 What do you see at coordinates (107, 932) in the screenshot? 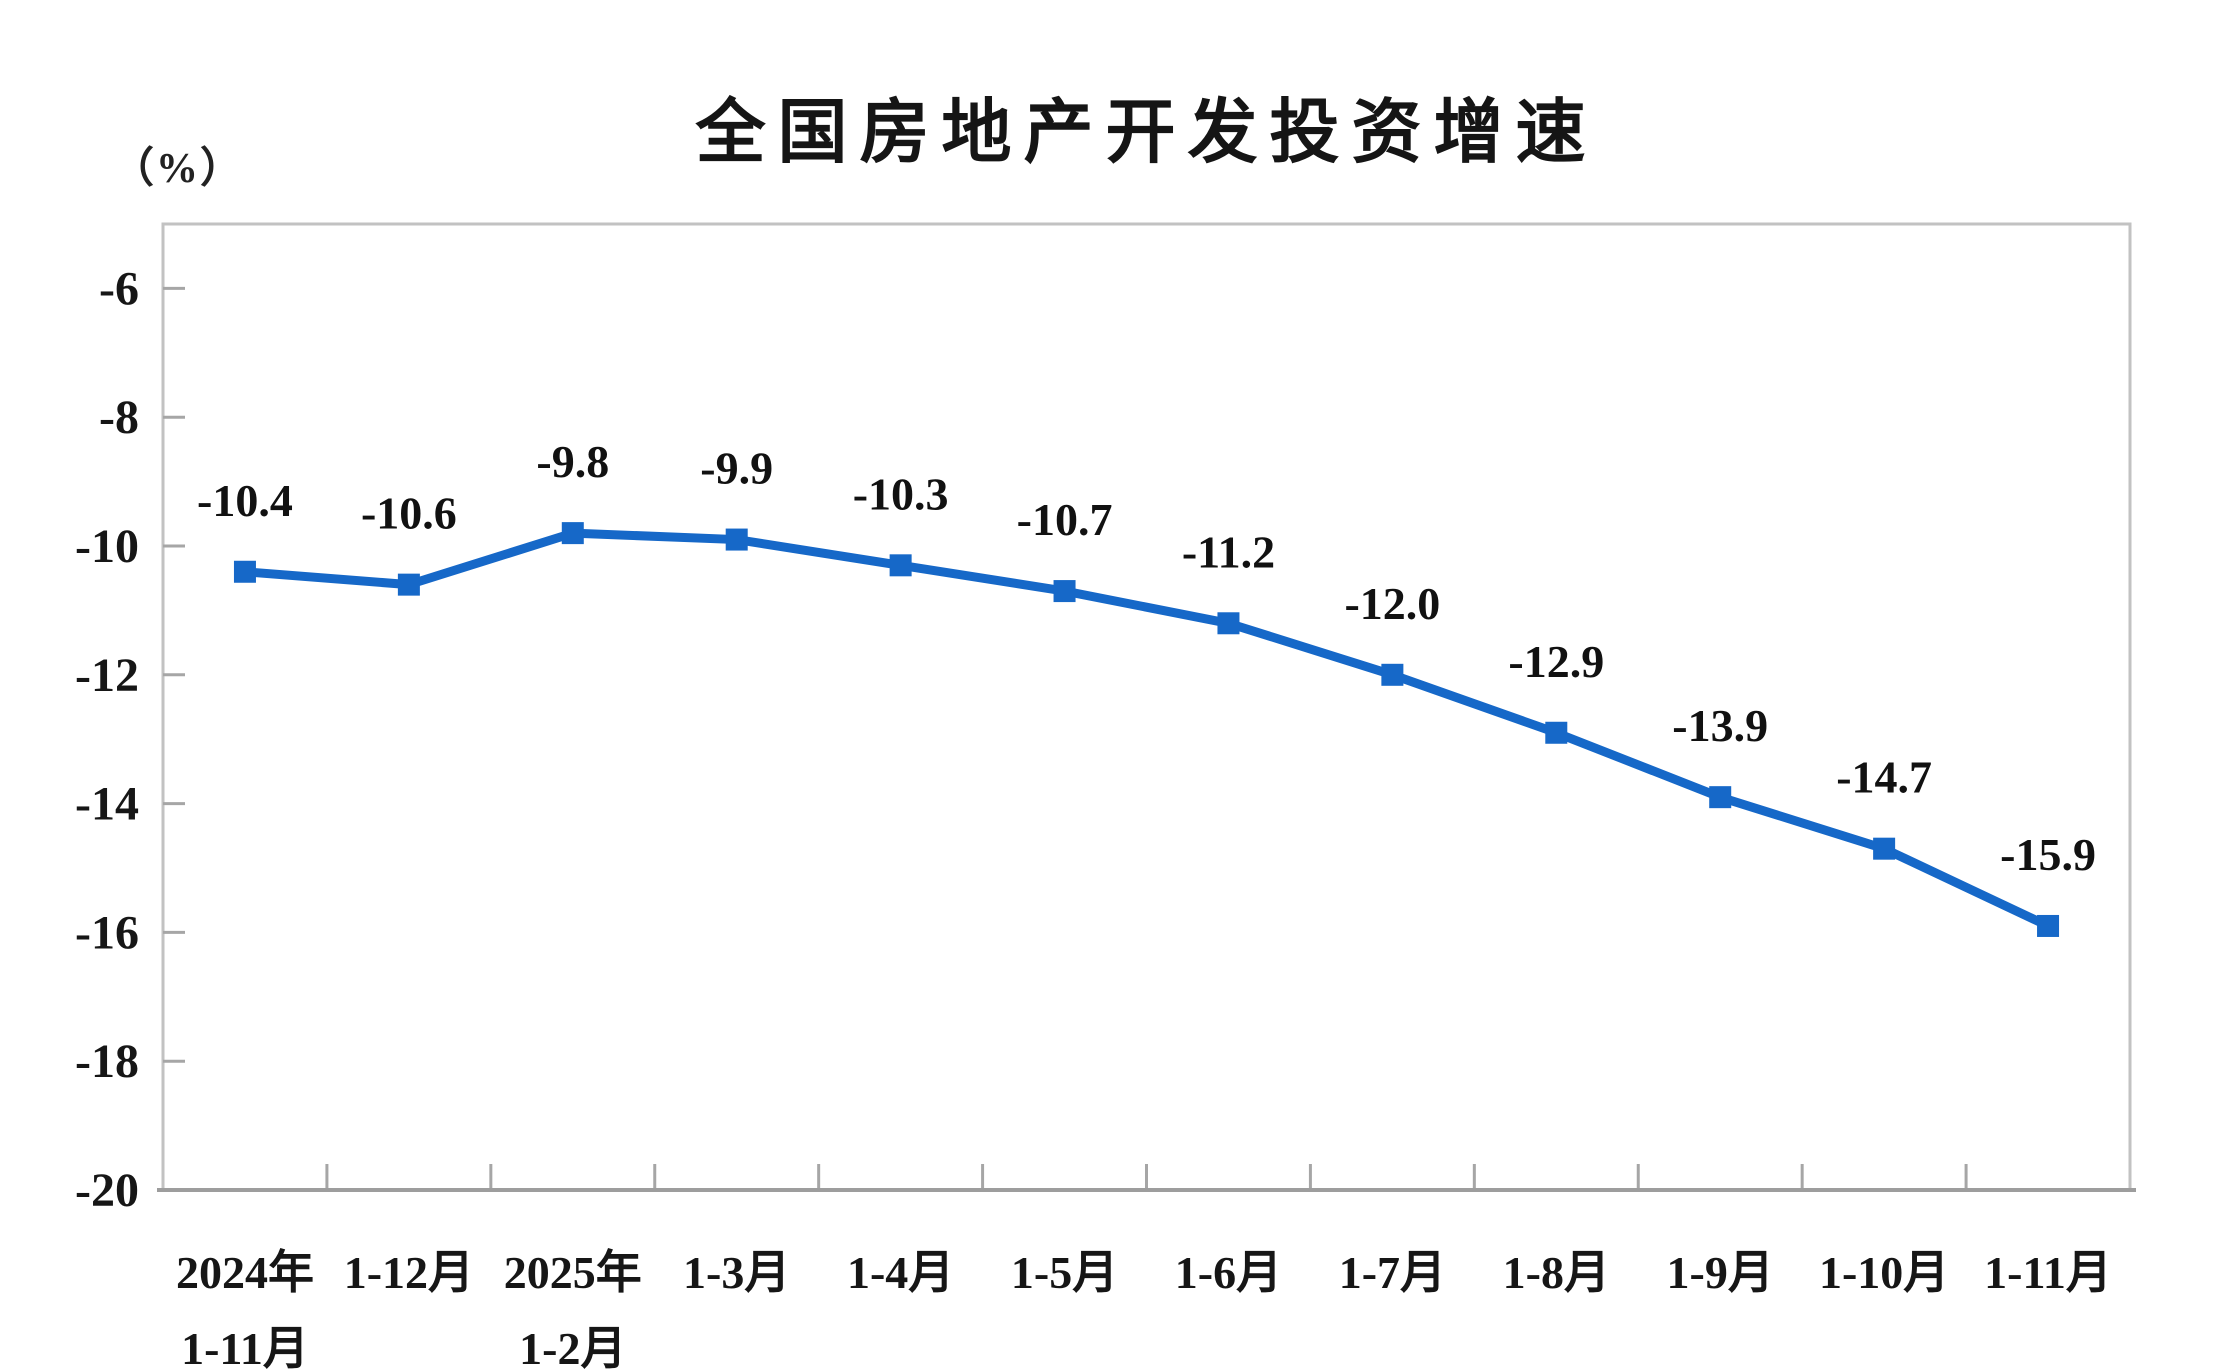
I see `y-tick-label: -16` at bounding box center [107, 932].